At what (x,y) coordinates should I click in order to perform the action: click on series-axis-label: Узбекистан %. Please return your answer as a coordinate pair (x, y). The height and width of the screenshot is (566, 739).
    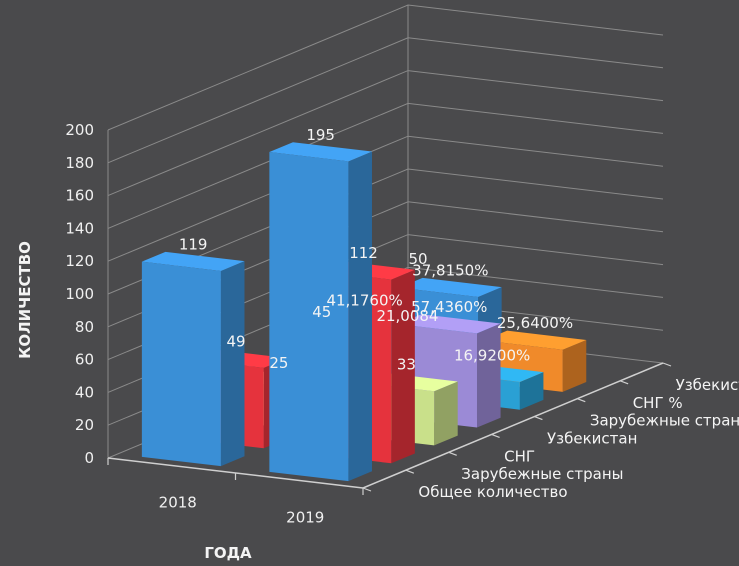
    Looking at the image, I should click on (707, 385).